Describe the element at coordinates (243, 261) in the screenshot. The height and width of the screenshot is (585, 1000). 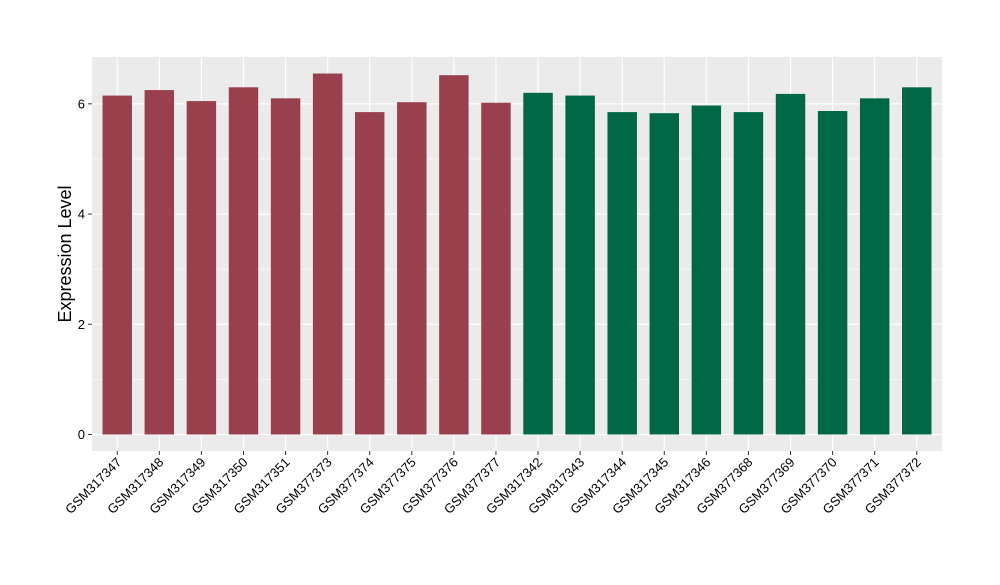
I see `bar-GSM317350` at that location.